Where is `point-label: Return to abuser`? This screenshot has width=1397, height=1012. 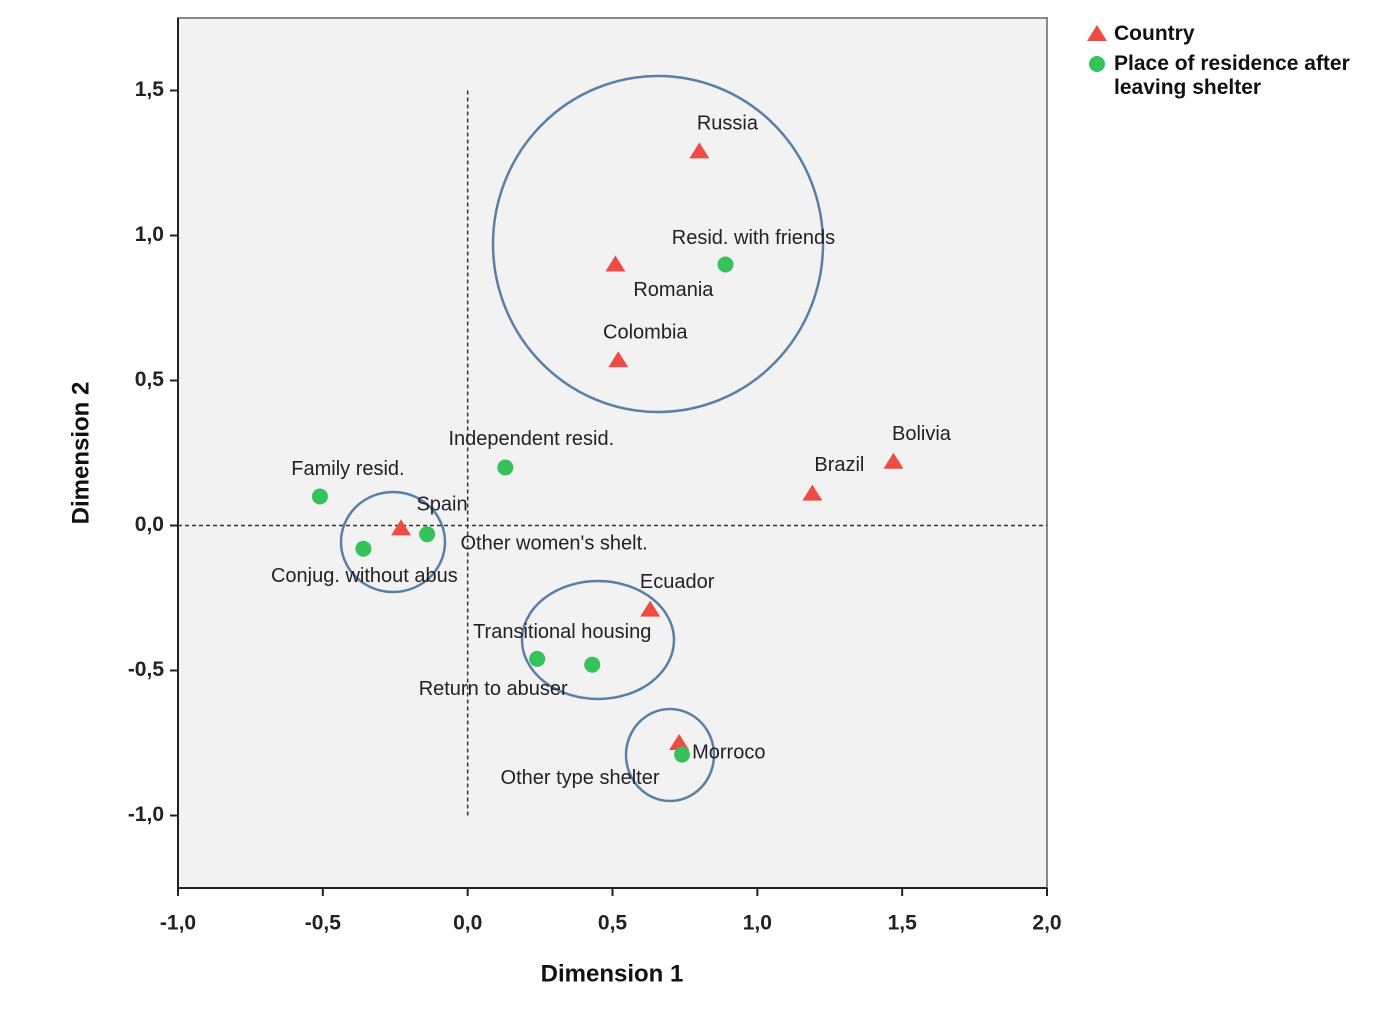
point-label: Return to abuser is located at coordinates (493, 689).